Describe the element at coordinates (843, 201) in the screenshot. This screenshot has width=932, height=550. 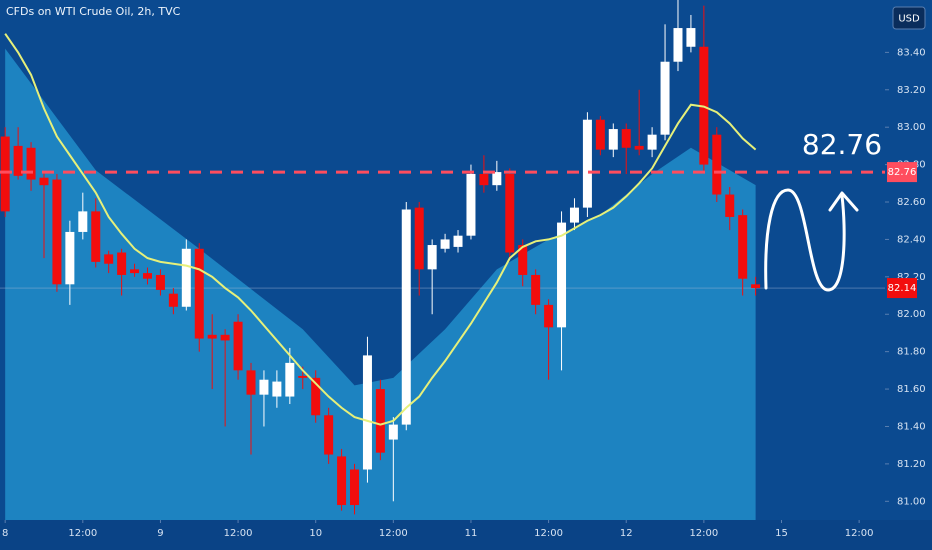
I see `forecast-arrow-head` at that location.